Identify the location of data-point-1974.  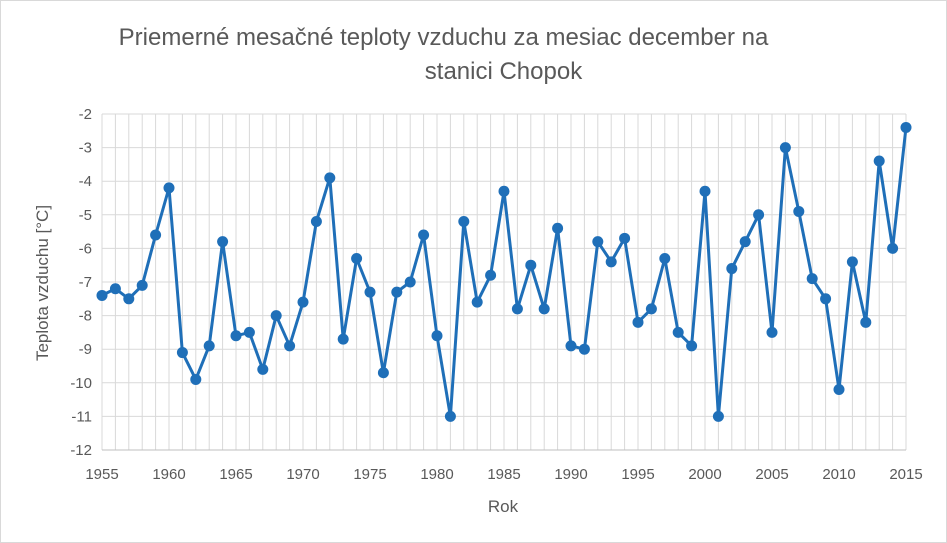
(357, 258).